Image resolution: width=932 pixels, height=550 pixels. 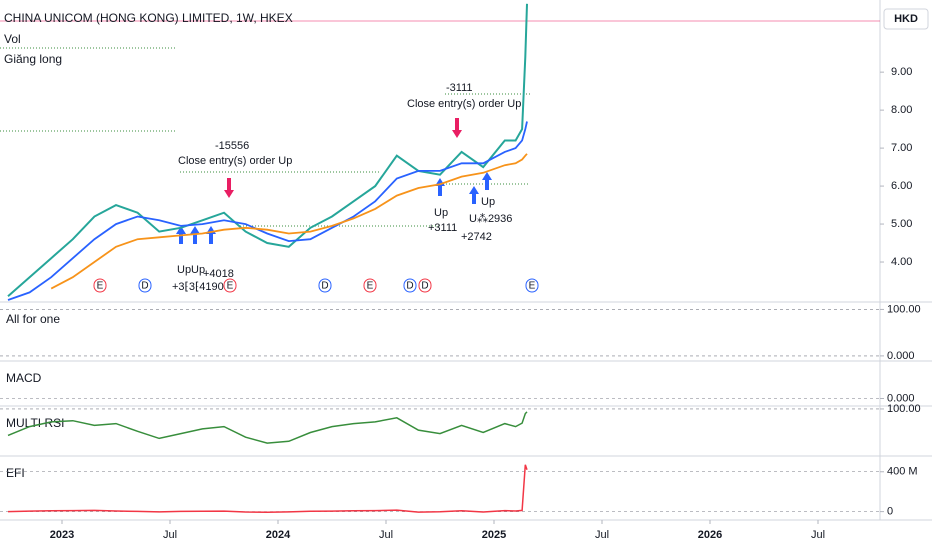 I want to click on currency-box, so click(x=906, y=19).